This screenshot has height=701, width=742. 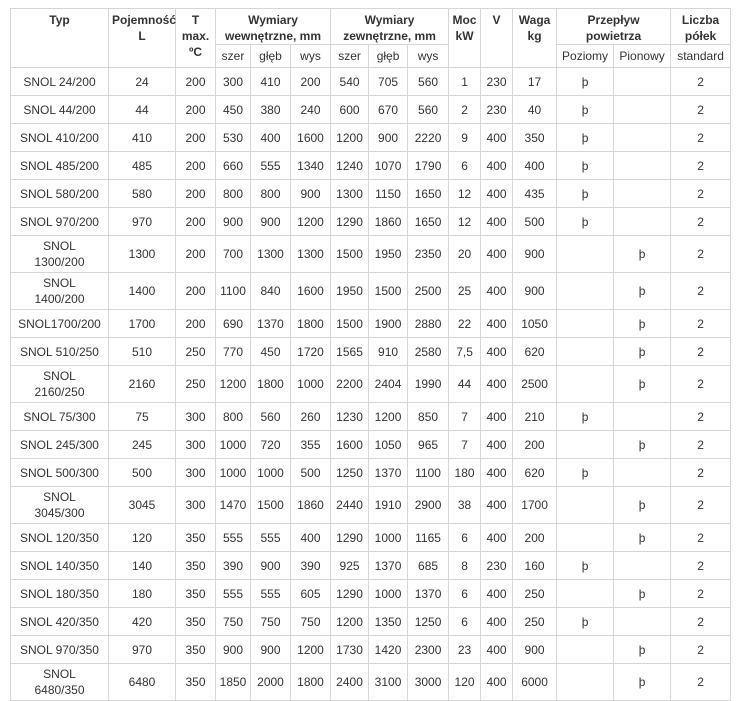 I want to click on cell: 230, so click(x=497, y=565).